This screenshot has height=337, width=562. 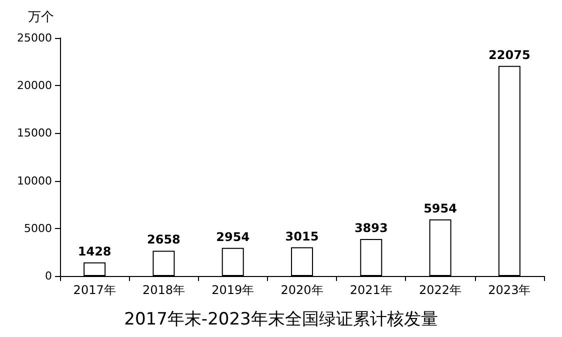 I want to click on x-tick-label: 2023年, so click(x=509, y=290).